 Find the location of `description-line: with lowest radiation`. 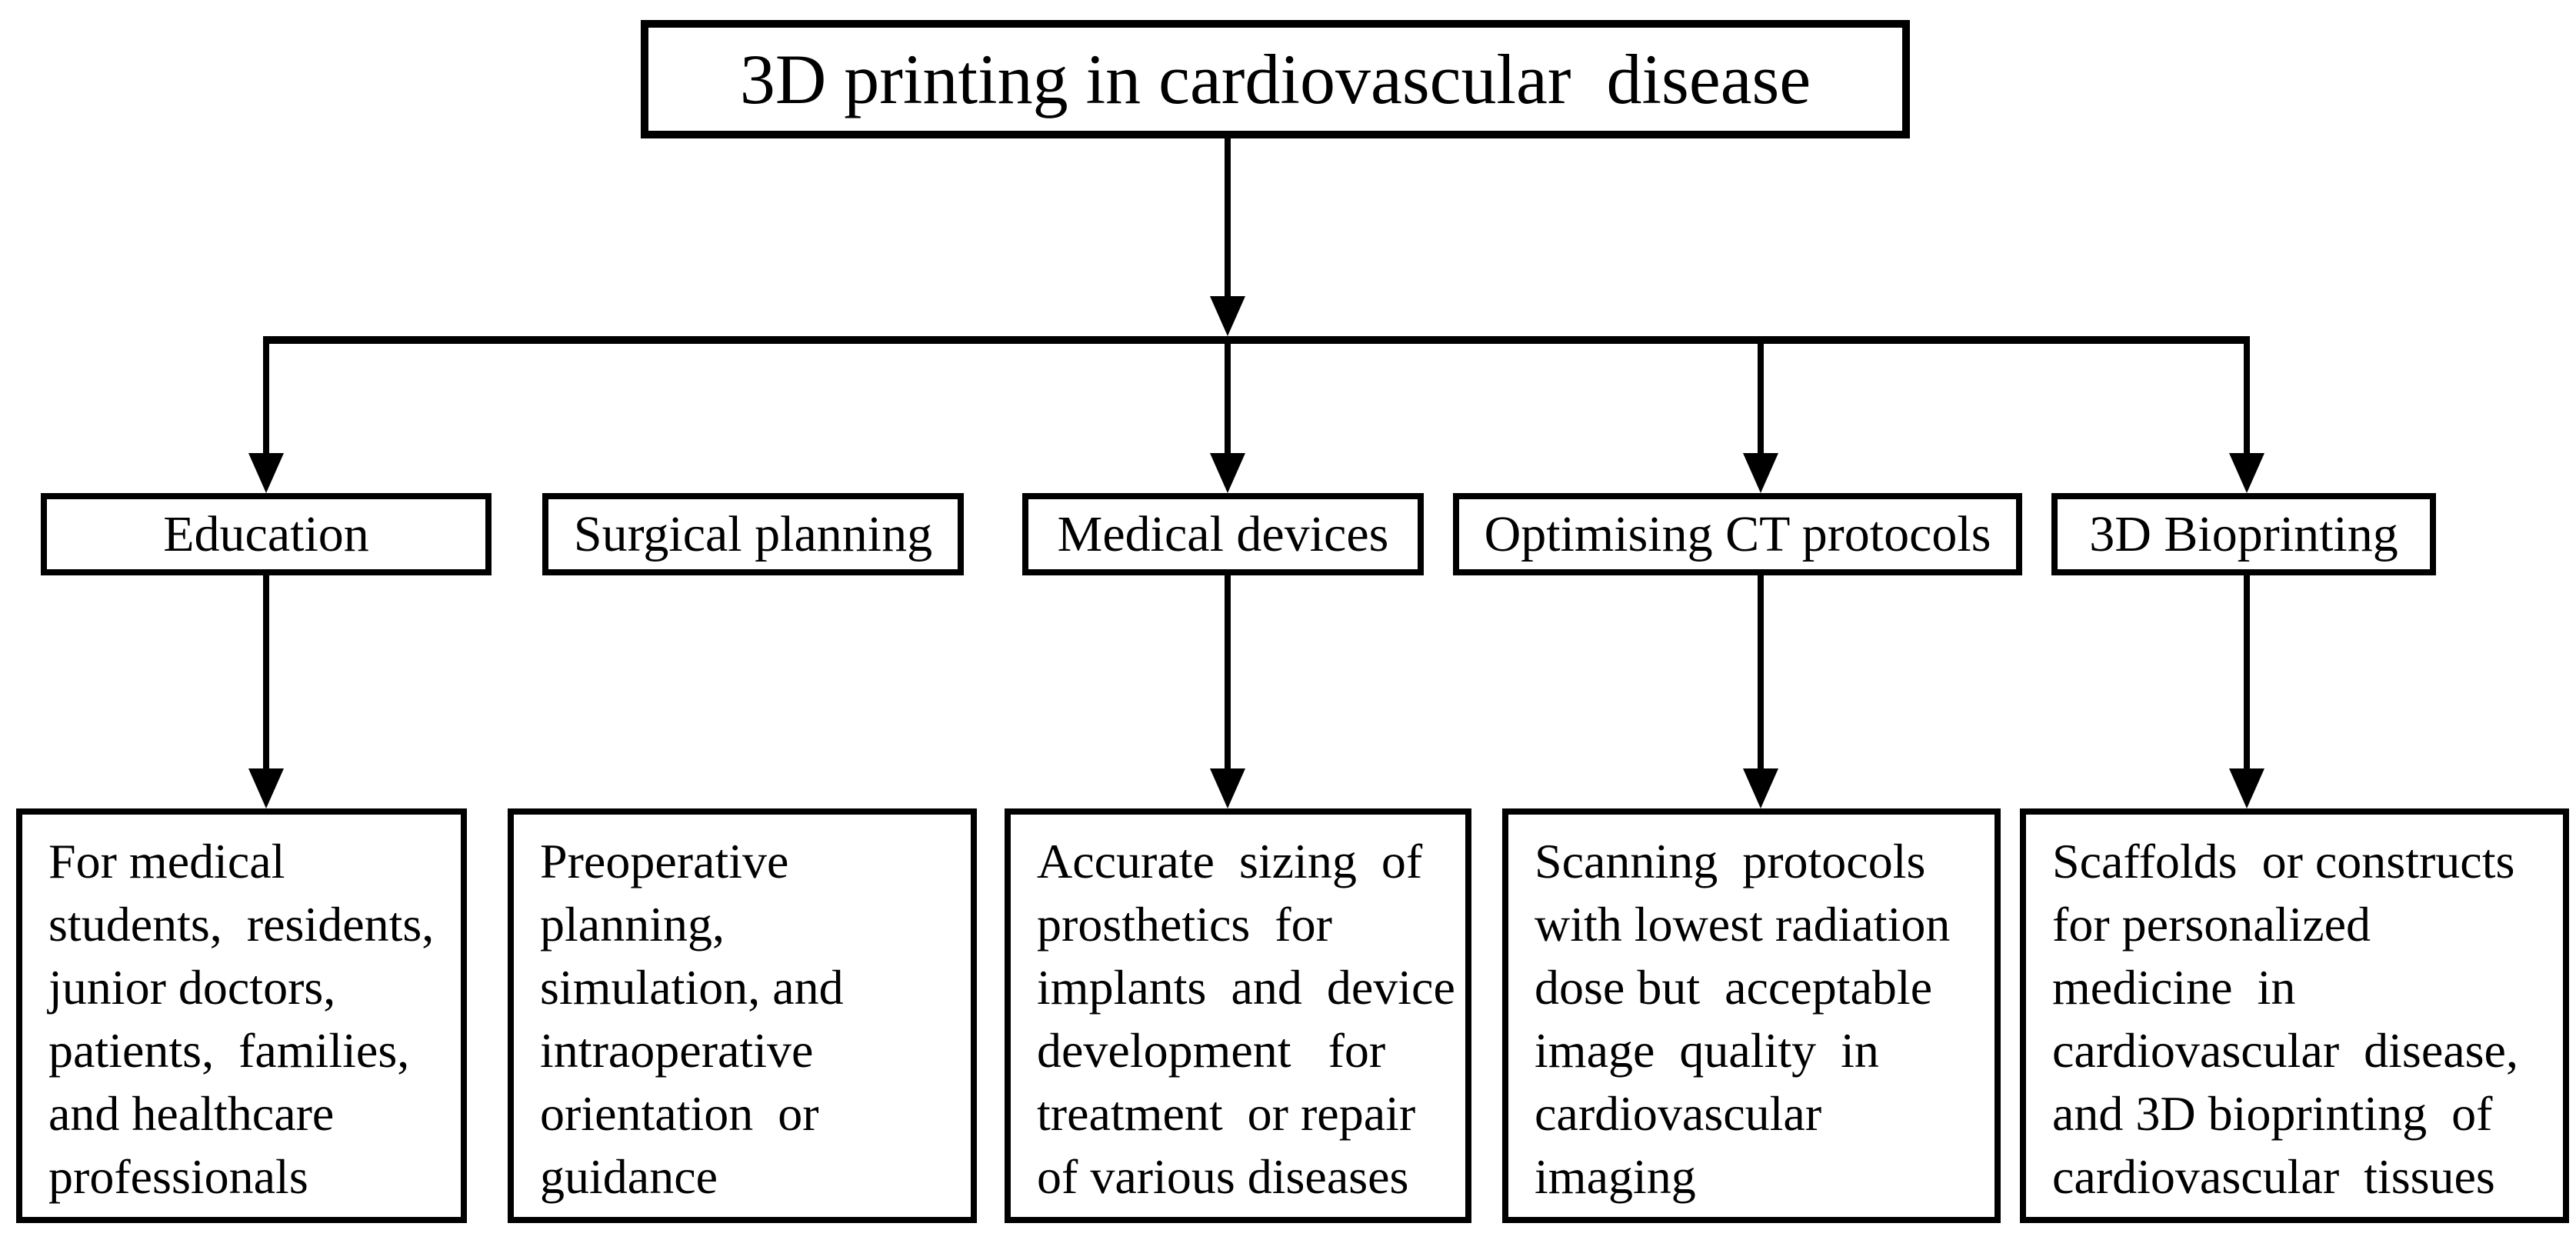

description-line: with lowest radiation is located at coordinates (1743, 925).